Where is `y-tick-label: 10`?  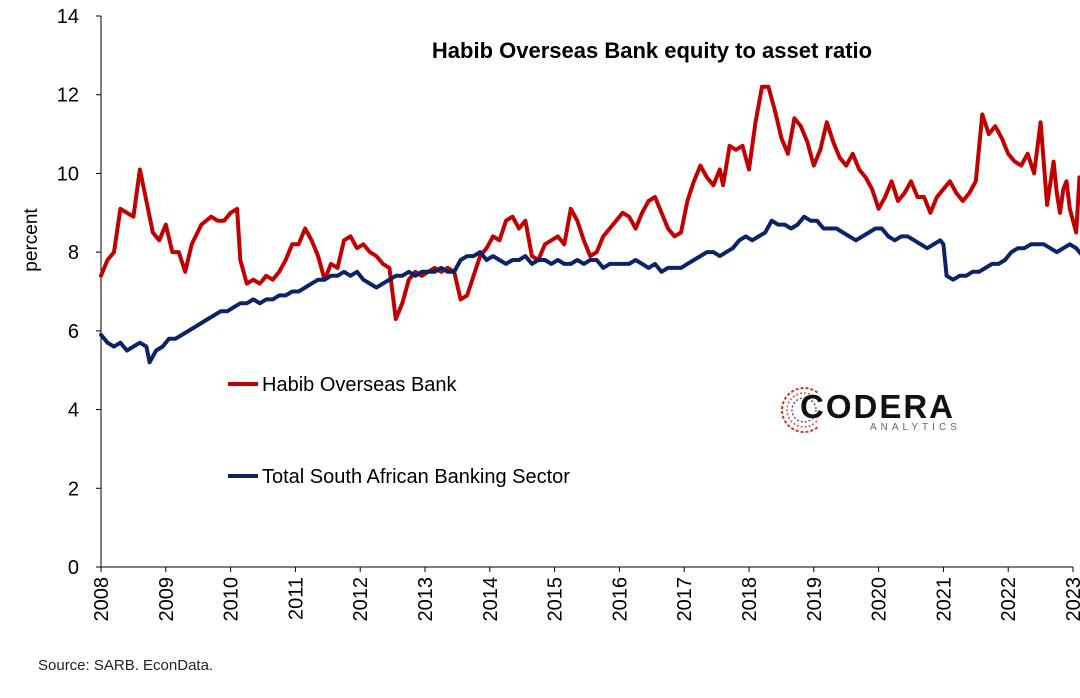 y-tick-label: 10 is located at coordinates (68, 174).